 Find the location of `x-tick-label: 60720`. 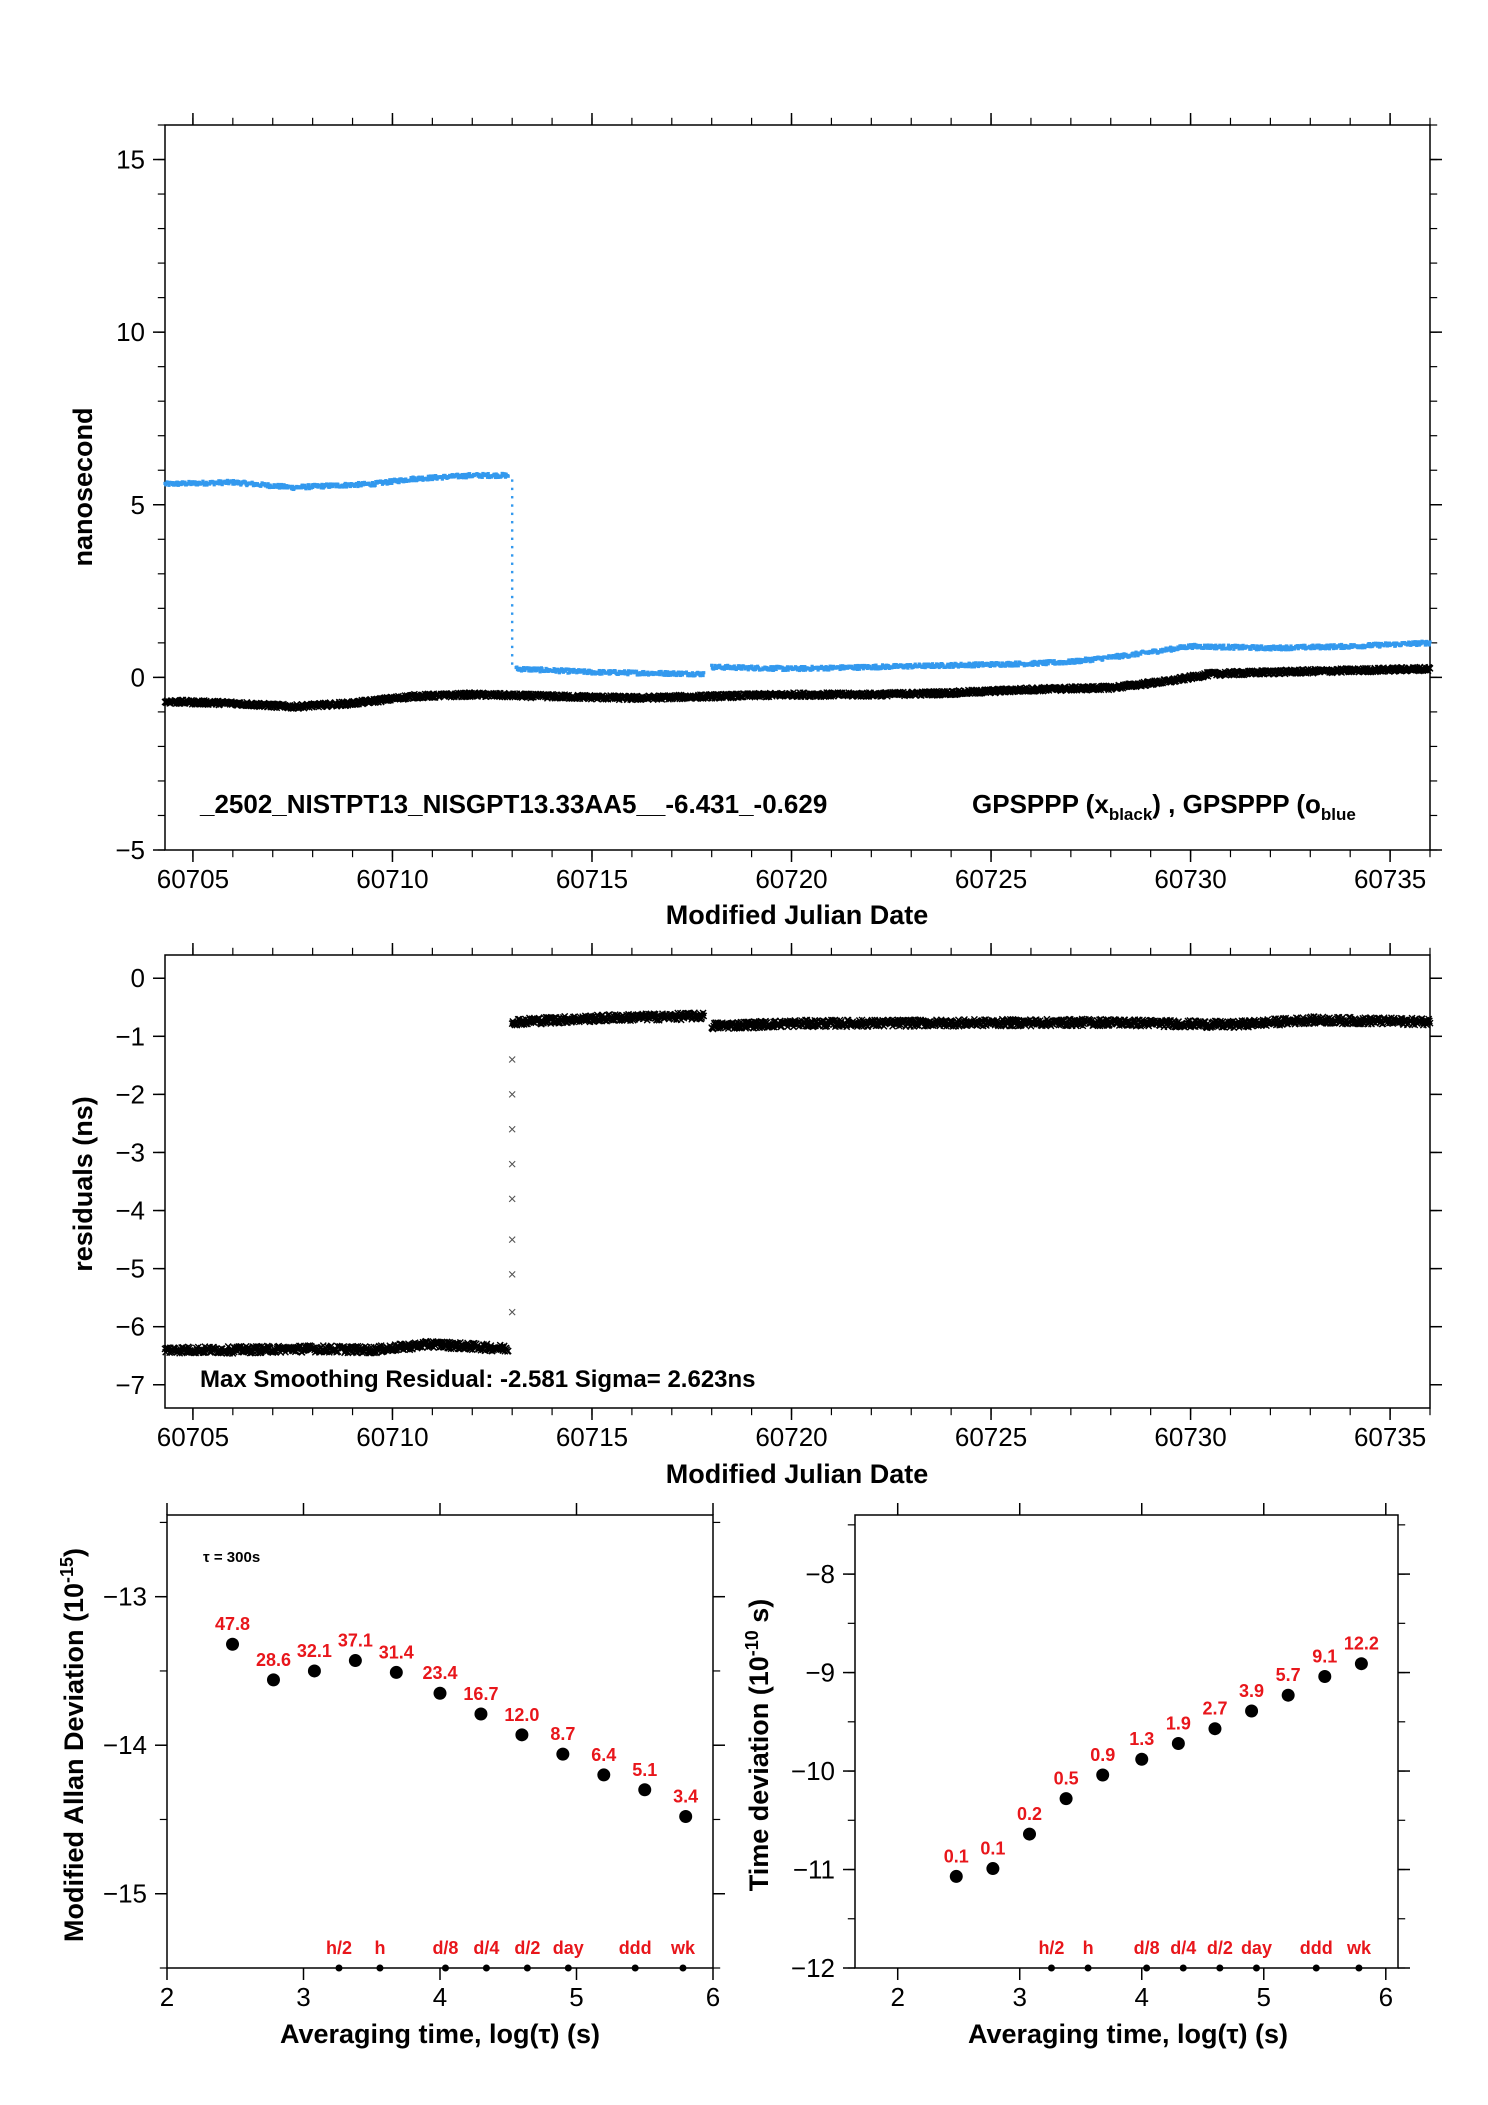

x-tick-label: 60720 is located at coordinates (791, 1437).